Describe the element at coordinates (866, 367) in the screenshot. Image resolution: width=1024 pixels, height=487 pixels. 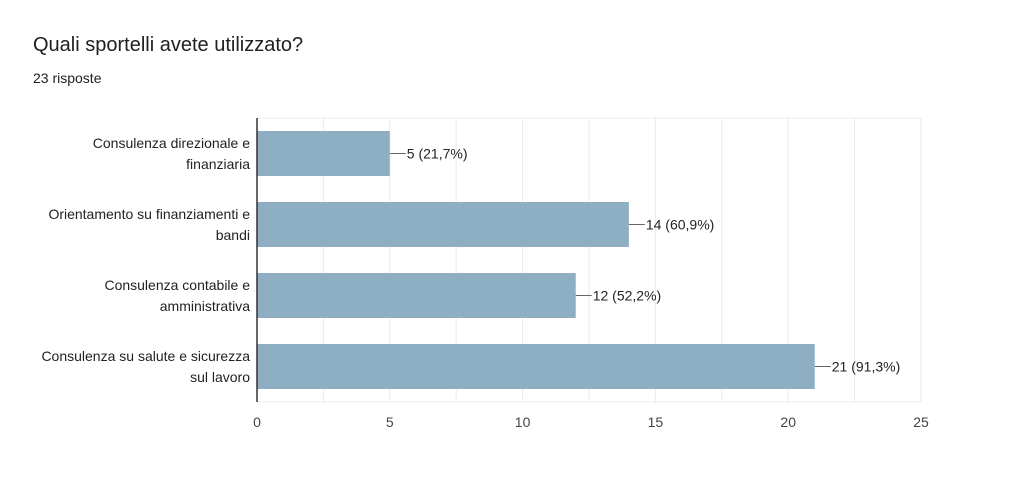
I see `data-label: 21 (91,3%)` at that location.